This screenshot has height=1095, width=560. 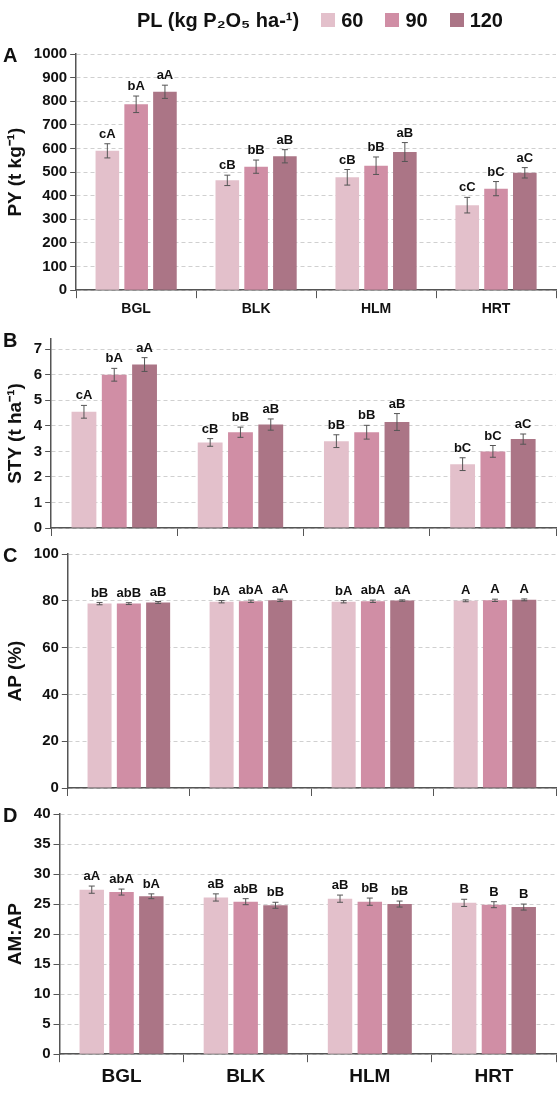 What do you see at coordinates (246, 1075) in the screenshot?
I see `x-tick-label: BLK` at bounding box center [246, 1075].